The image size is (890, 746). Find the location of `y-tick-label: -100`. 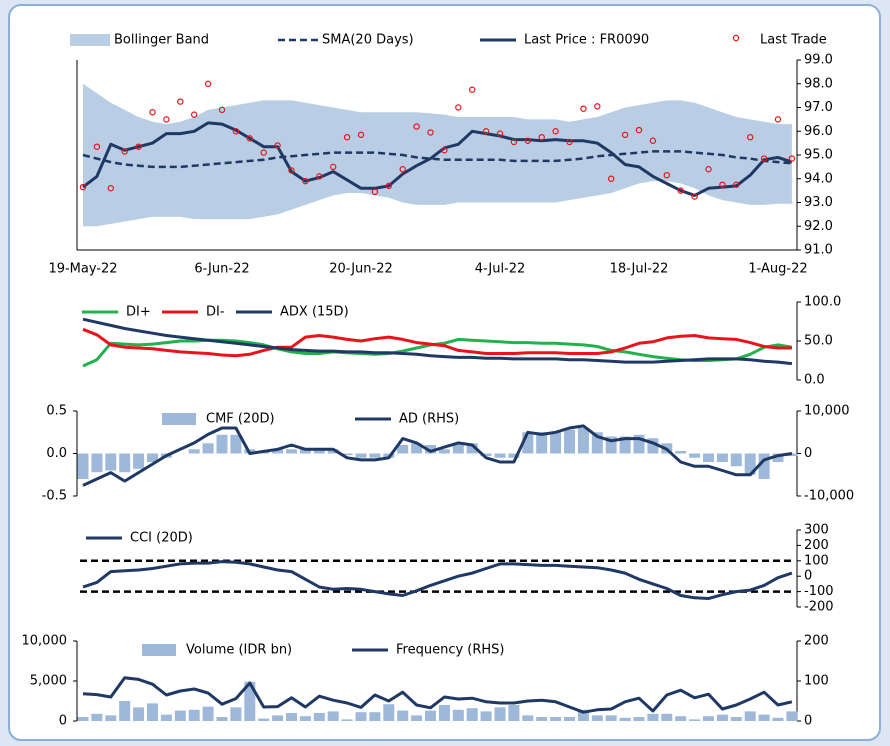

y-tick-label: -100 is located at coordinates (819, 591).